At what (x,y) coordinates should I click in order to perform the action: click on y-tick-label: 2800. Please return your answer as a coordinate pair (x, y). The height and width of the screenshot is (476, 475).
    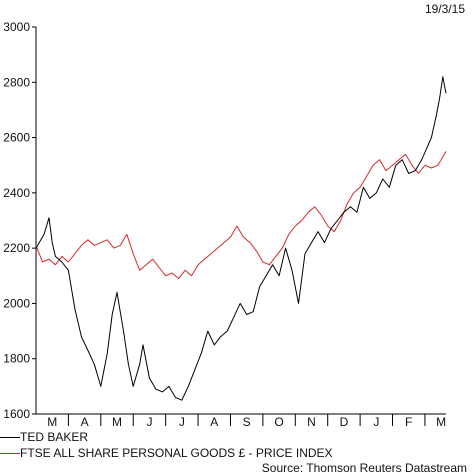
    Looking at the image, I should click on (16, 82).